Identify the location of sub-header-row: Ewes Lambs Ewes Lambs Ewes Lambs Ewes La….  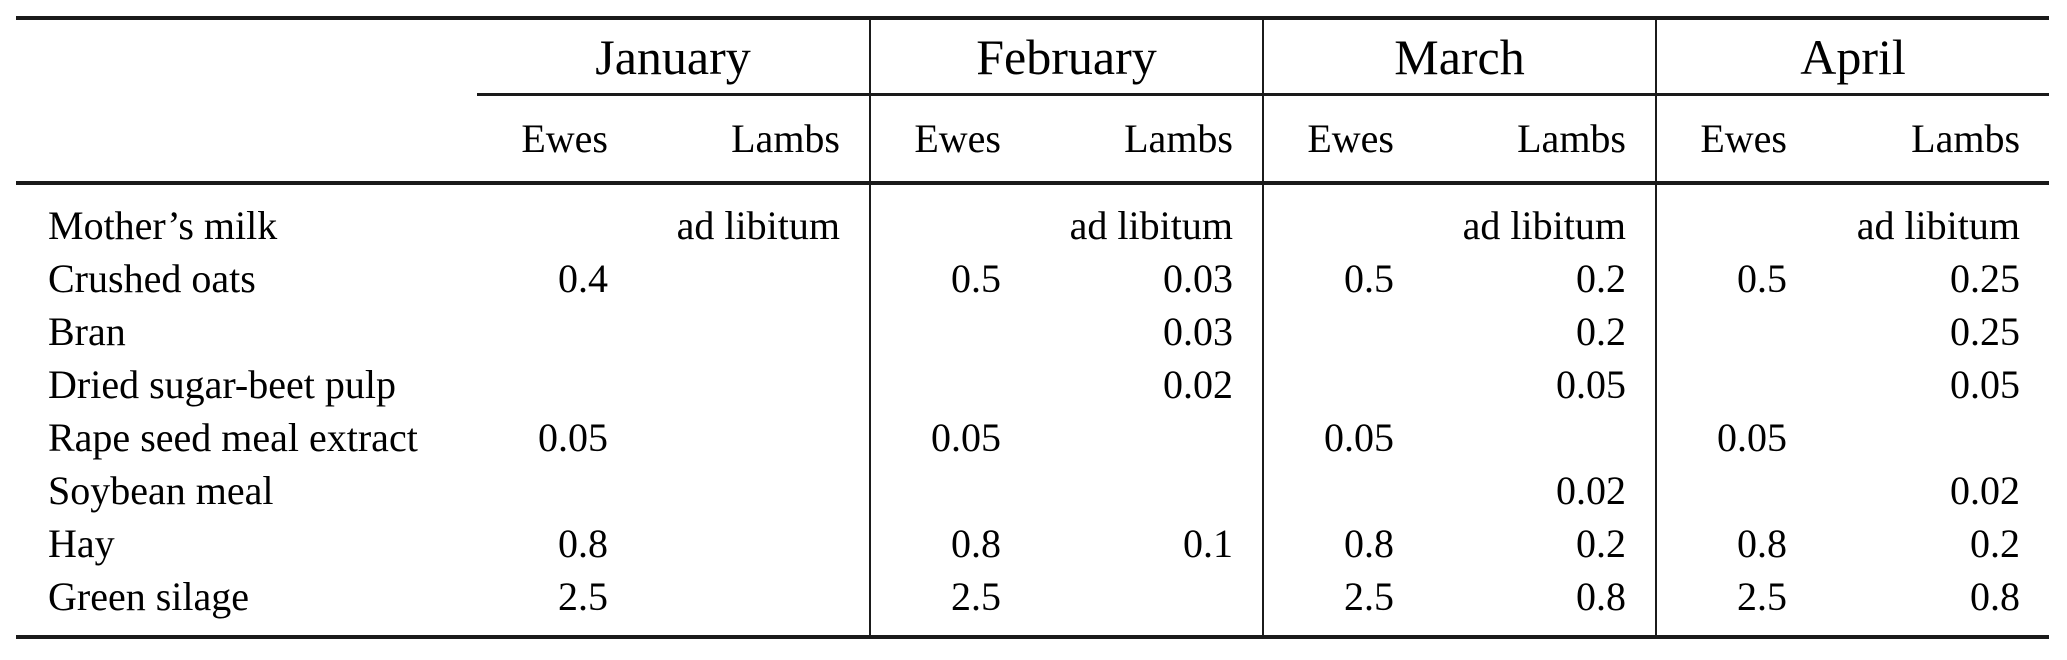
(1033, 139).